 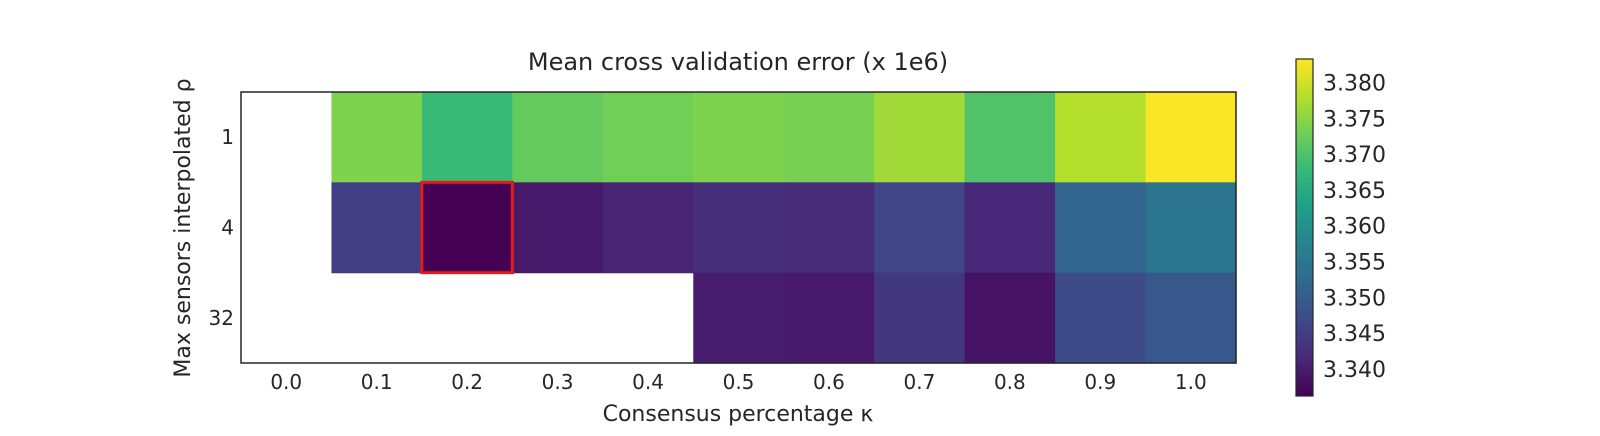 I want to click on x-tick-label: 0.9, so click(x=1100, y=382).